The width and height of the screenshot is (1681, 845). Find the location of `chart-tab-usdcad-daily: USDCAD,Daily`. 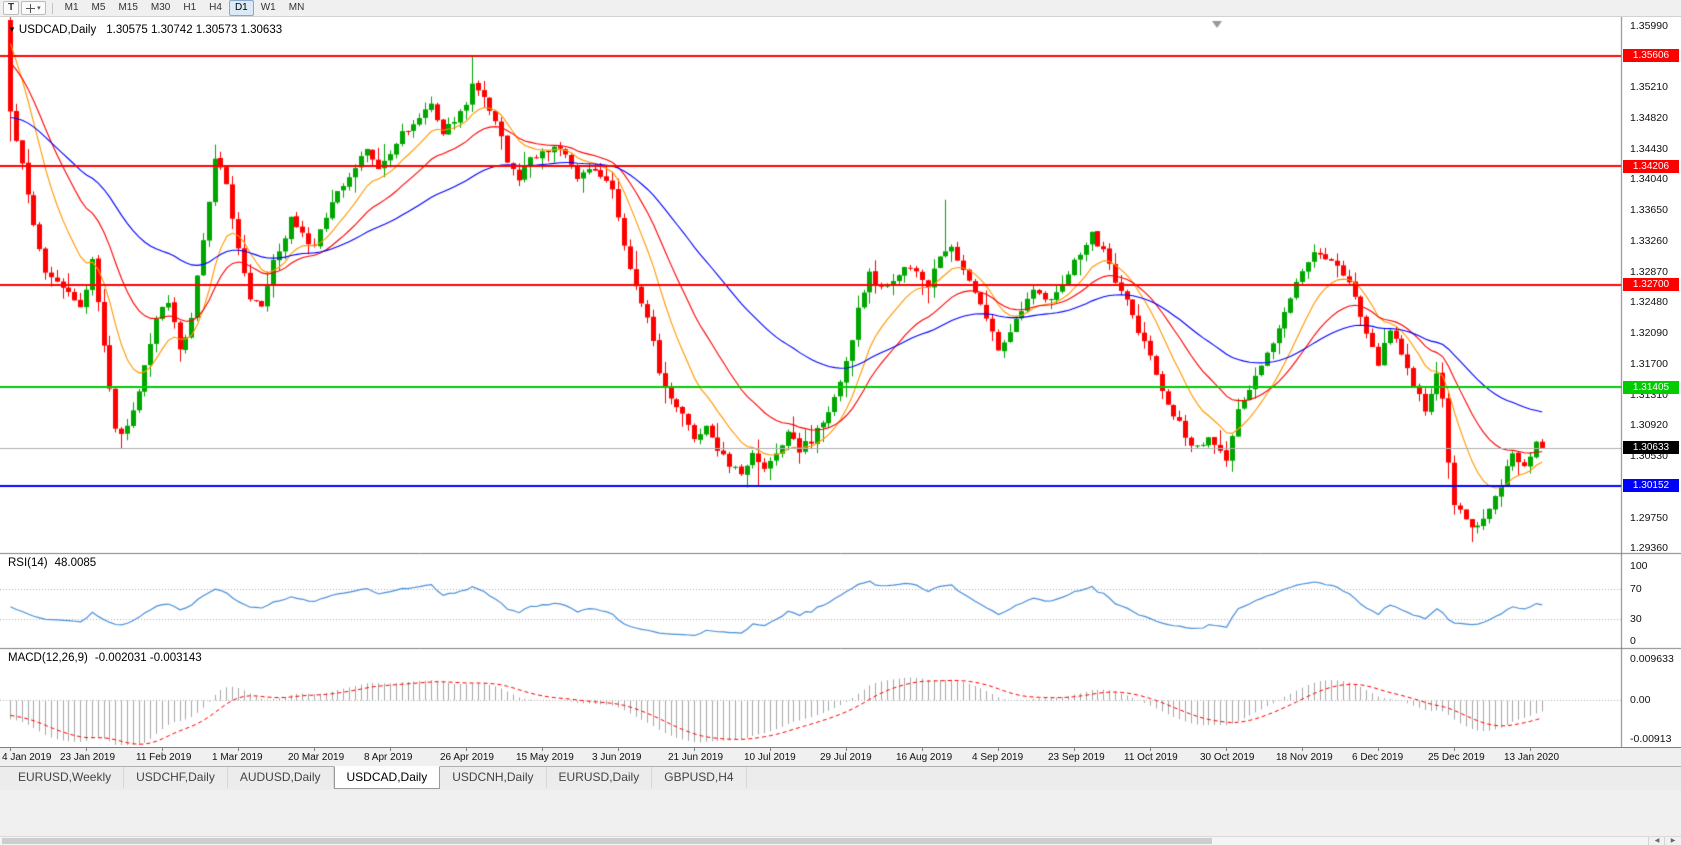

chart-tab-usdcad-daily: USDCAD,Daily is located at coordinates (387, 777).